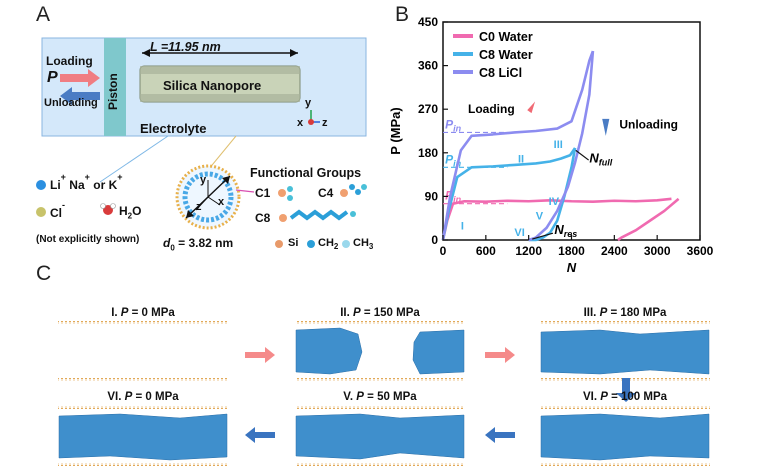 This screenshot has width=771, height=470. Describe the element at coordinates (506, 37) in the screenshot. I see `legend-label: C0 Water` at that location.